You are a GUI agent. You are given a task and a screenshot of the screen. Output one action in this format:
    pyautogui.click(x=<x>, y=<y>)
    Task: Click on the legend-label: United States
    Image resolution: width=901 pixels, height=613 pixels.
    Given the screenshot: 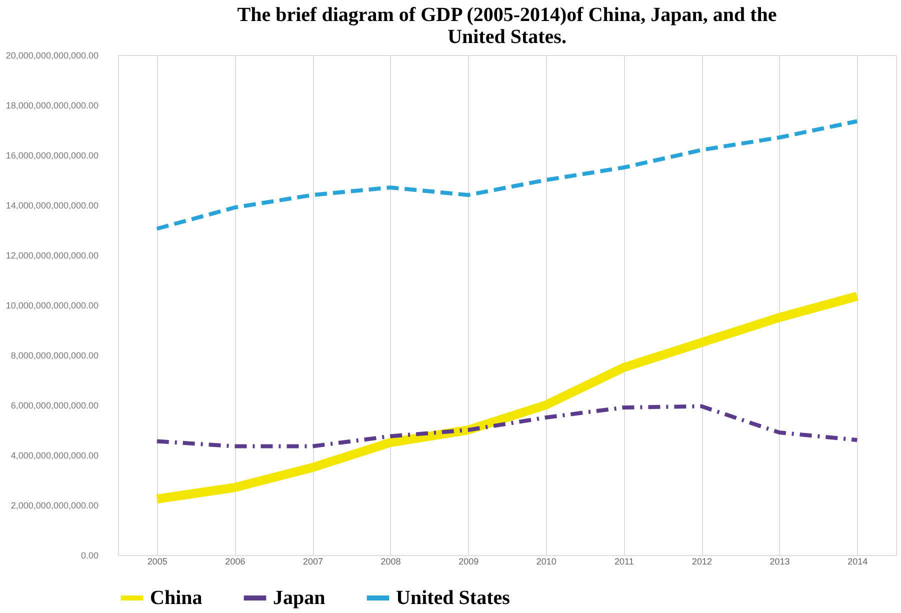 What is the action you would take?
    pyautogui.click(x=453, y=598)
    